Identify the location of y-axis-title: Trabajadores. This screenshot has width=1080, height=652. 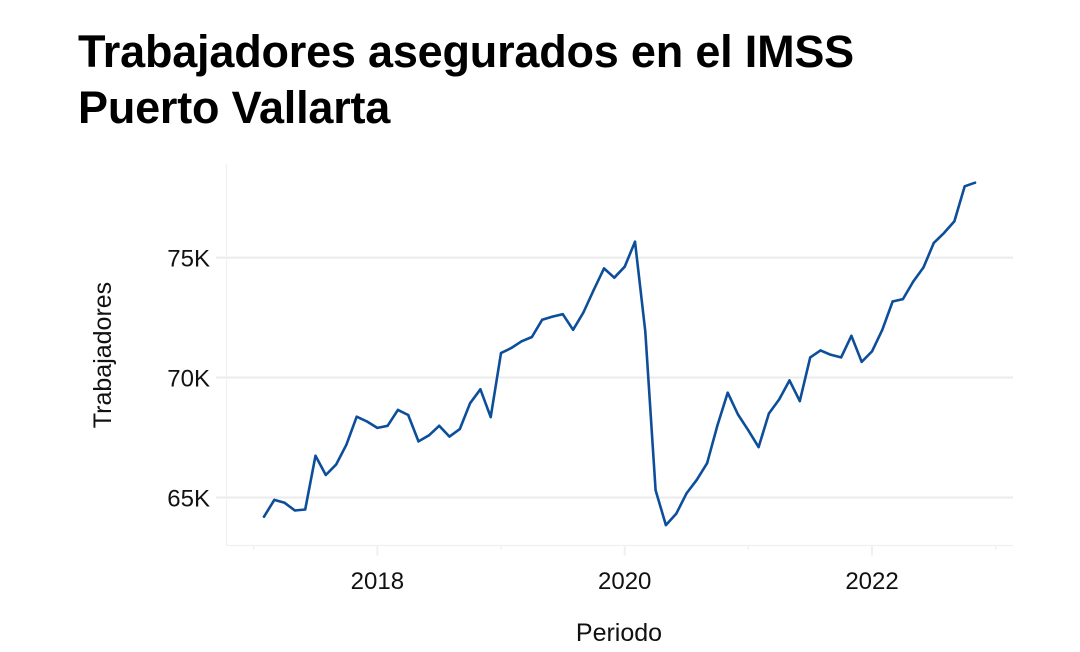
(103, 355).